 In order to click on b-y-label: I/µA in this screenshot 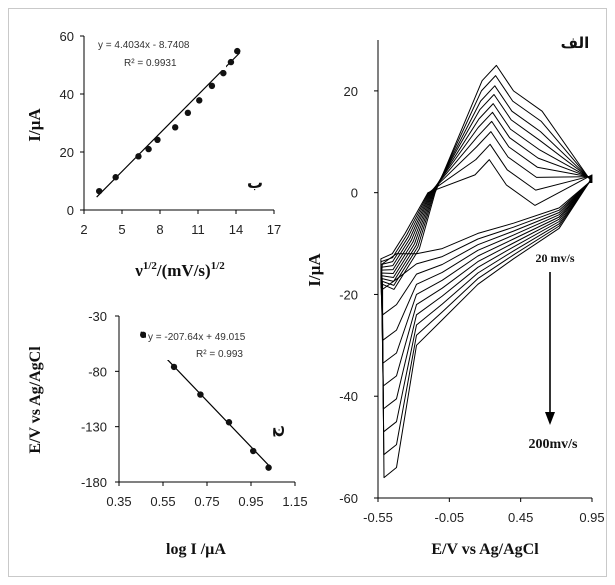, I will do `click(34, 125)`.